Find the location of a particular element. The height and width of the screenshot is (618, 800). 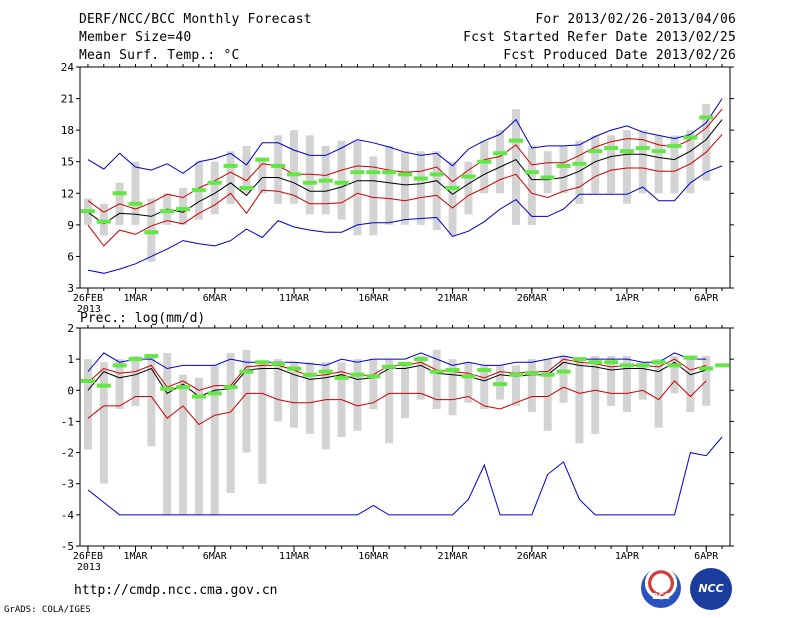

forecast-started-date: Fcst Started Refer Date 2013/02/25 is located at coordinates (599, 37).